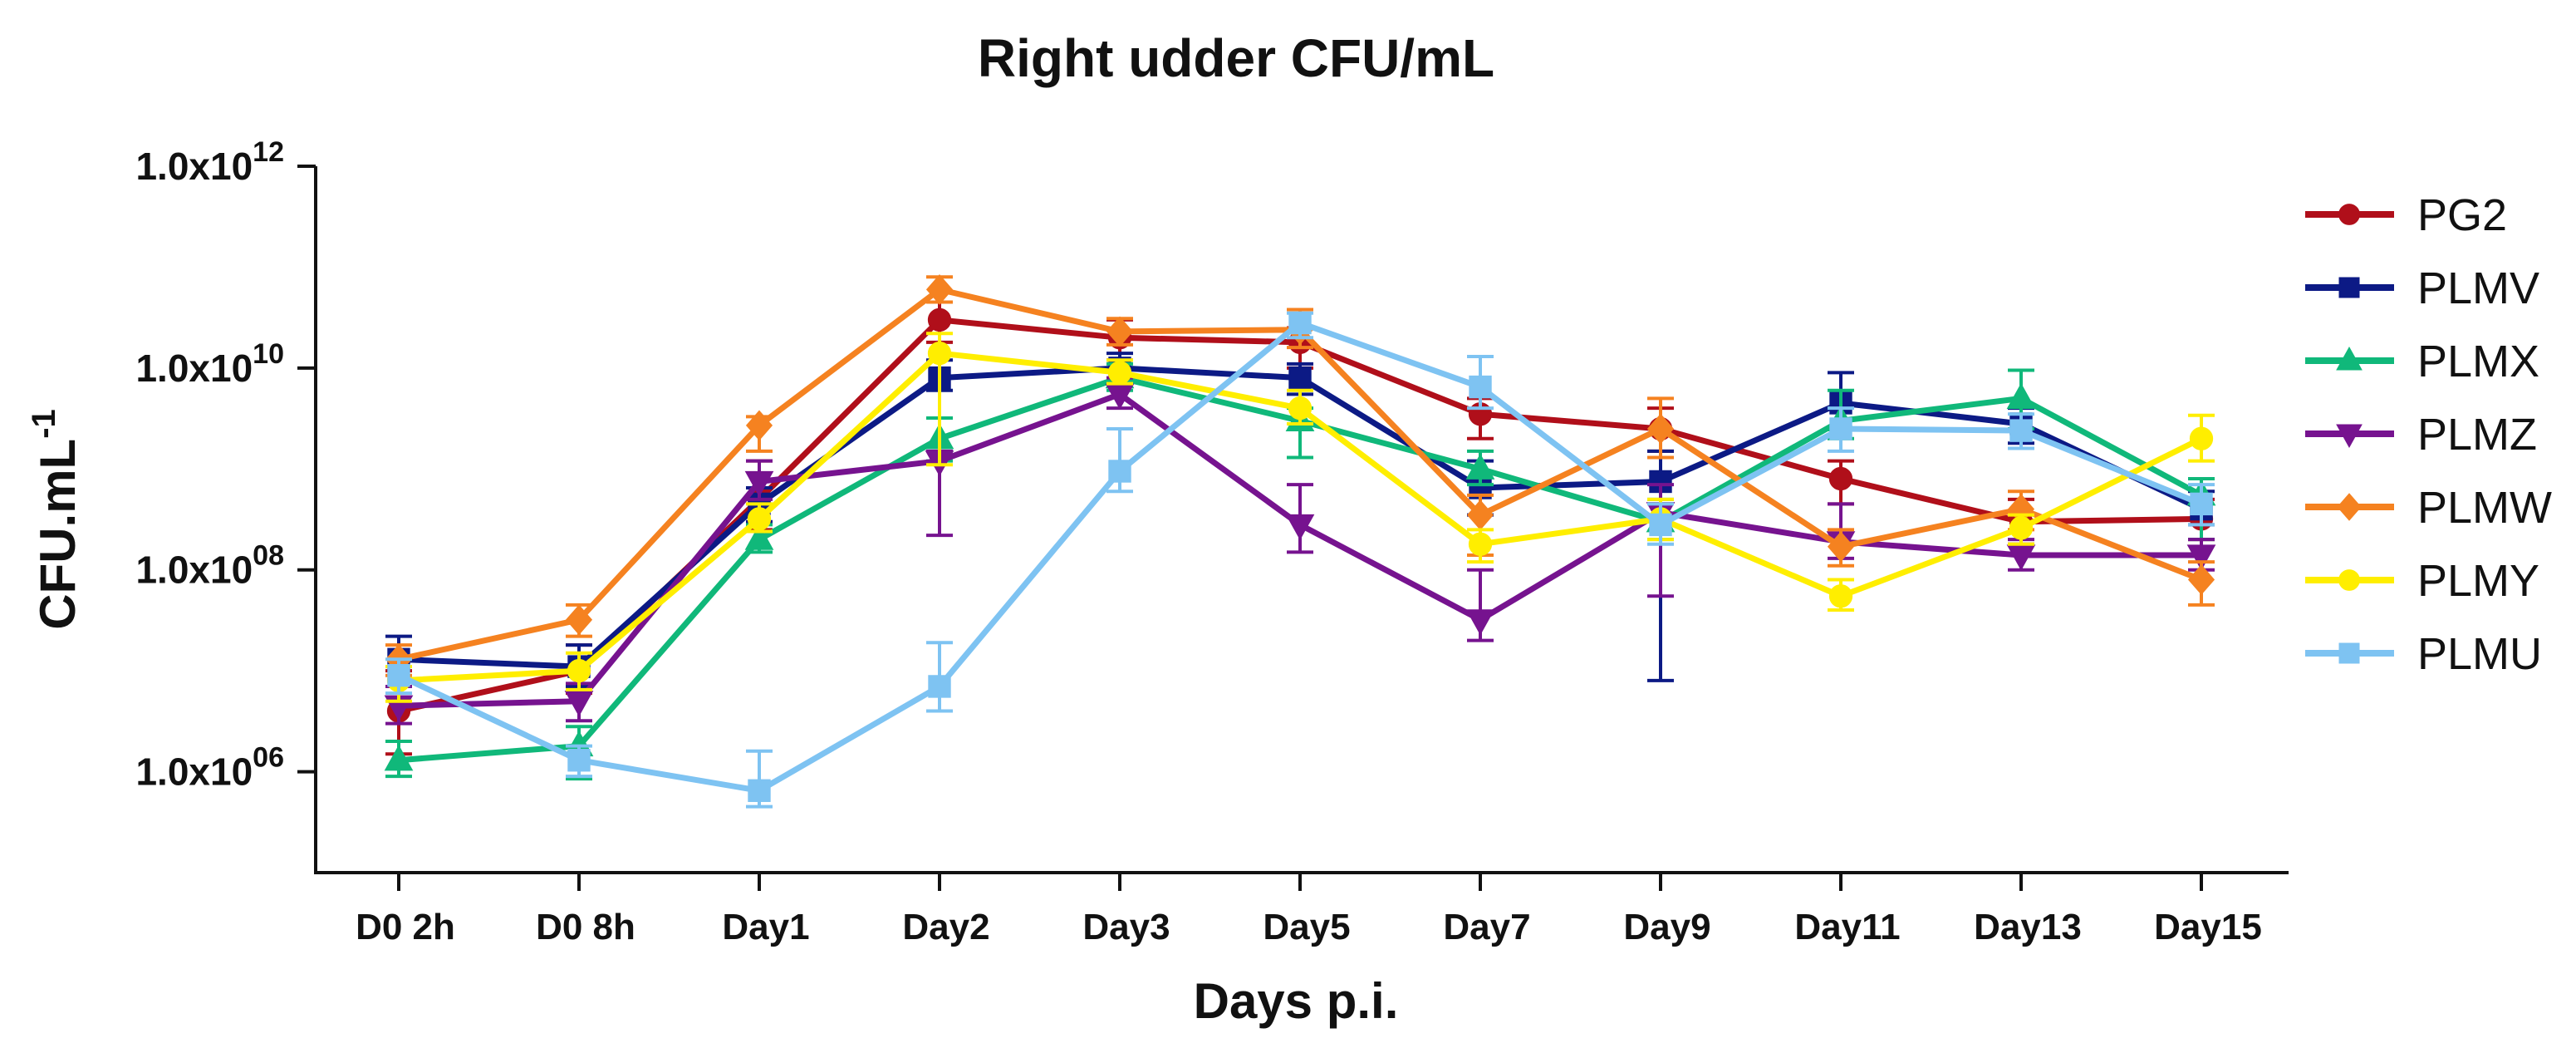  What do you see at coordinates (1486, 927) in the screenshot?
I see `x-tick-label: Day7` at bounding box center [1486, 927].